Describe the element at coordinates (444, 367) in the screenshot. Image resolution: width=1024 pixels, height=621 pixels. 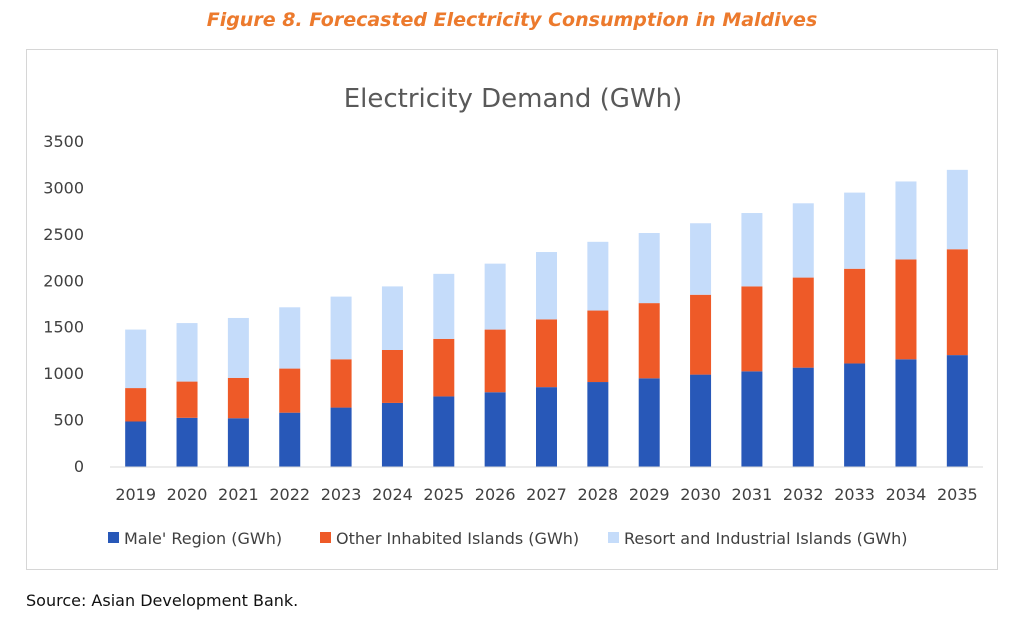
I see `bar-other-inhabited-2025` at that location.